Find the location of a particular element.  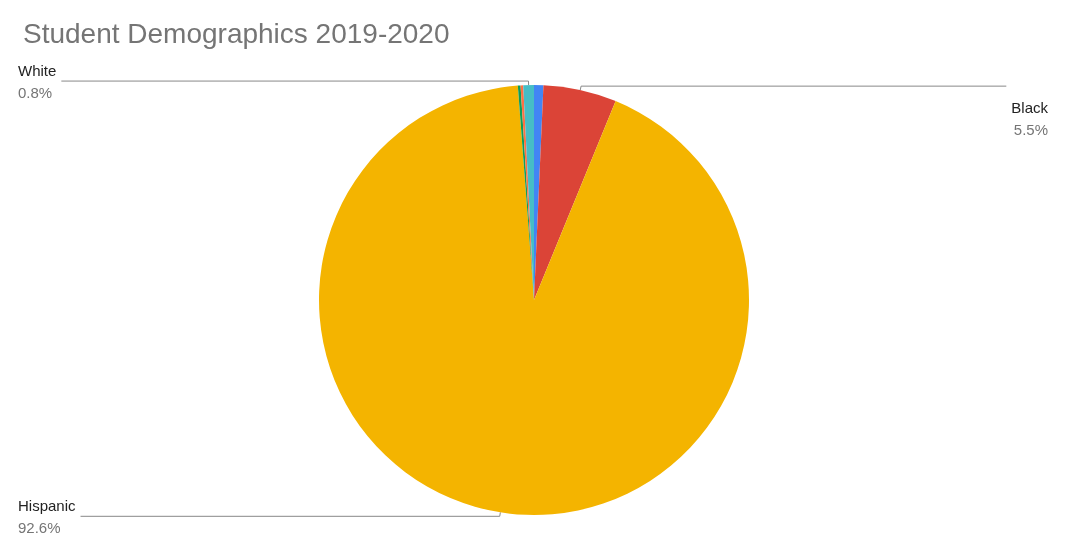

slice-label: Black is located at coordinates (1030, 107).